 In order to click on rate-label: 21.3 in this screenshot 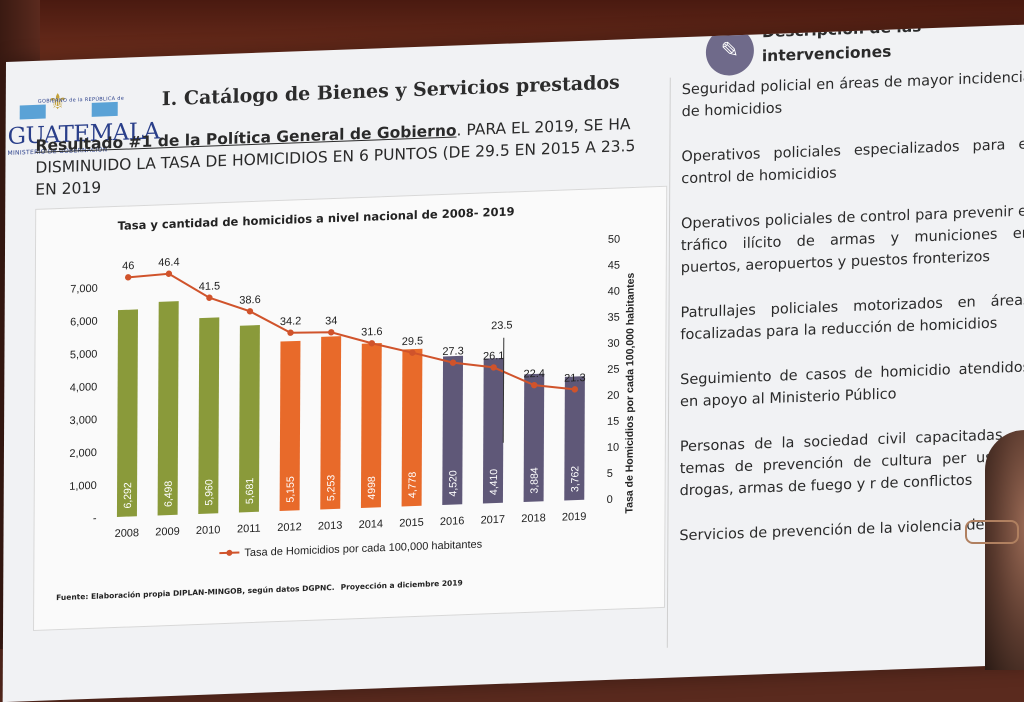, I will do `click(574, 378)`.